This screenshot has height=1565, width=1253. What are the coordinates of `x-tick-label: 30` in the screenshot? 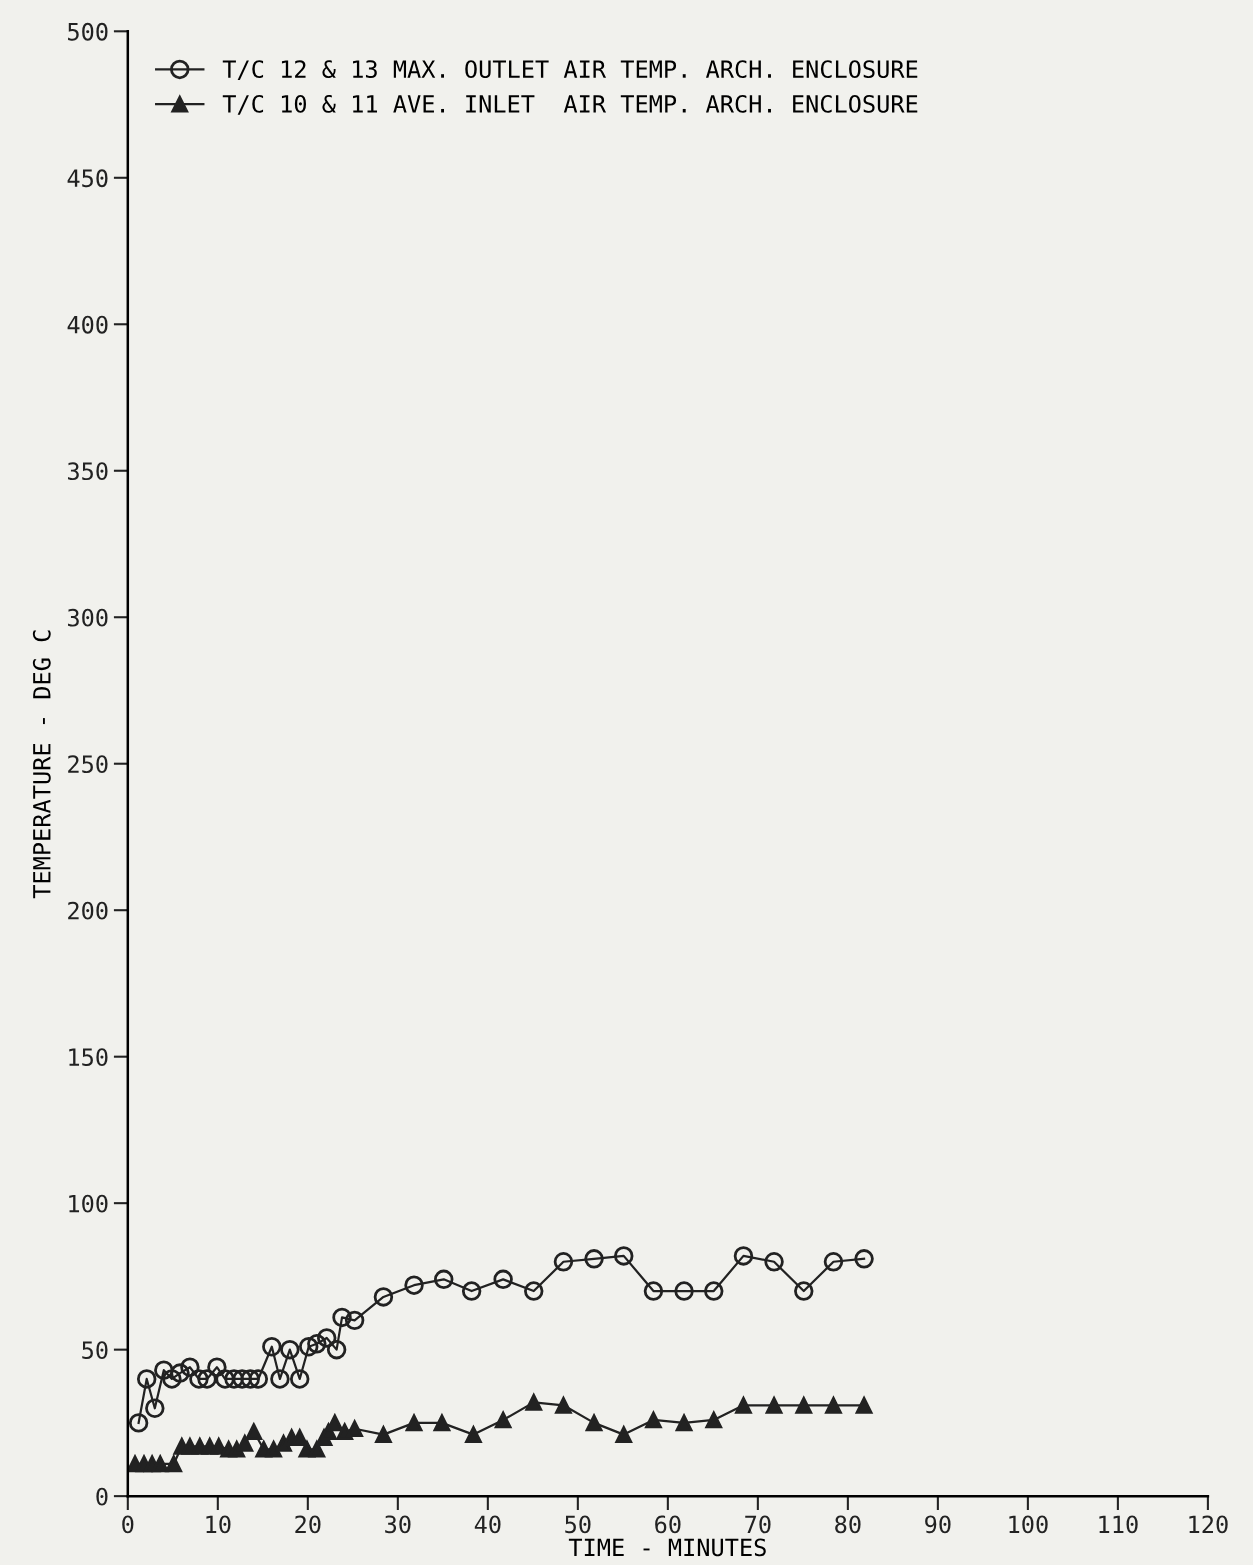 It's located at (398, 1524).